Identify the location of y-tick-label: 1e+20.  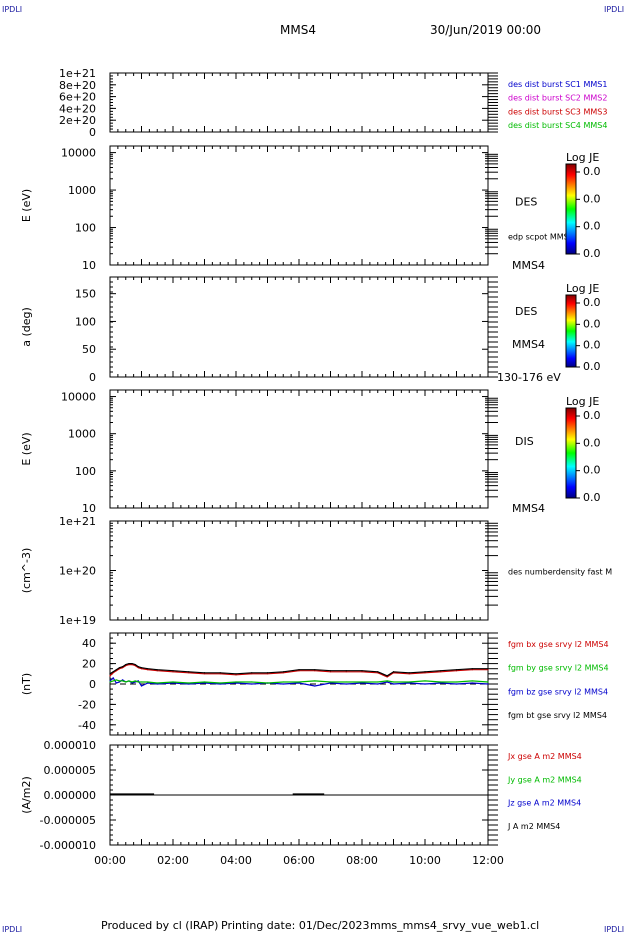
(77, 571).